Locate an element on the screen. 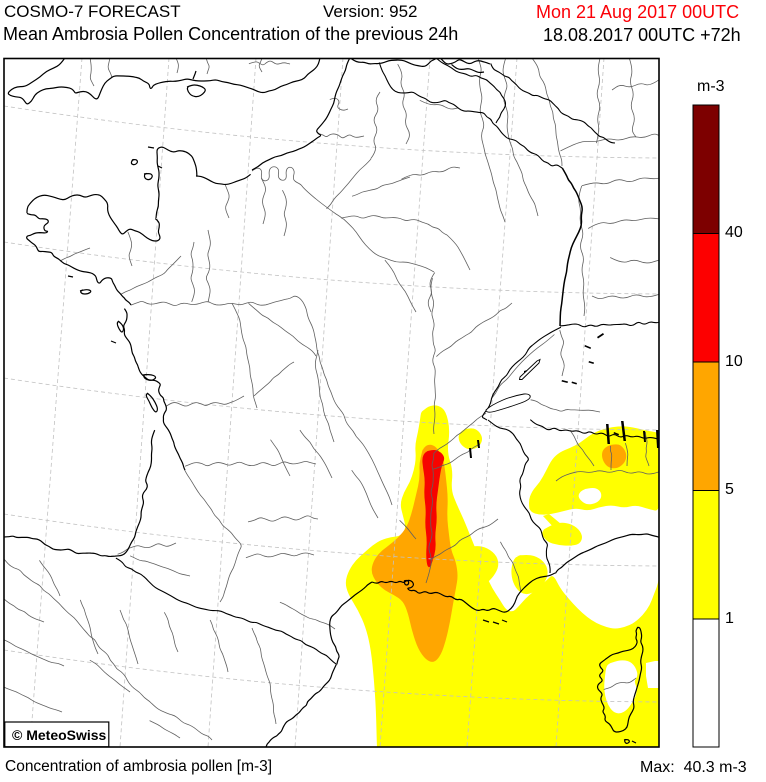 This screenshot has width=766, height=782. svg-text: © MeteoSwiss is located at coordinates (59, 735).